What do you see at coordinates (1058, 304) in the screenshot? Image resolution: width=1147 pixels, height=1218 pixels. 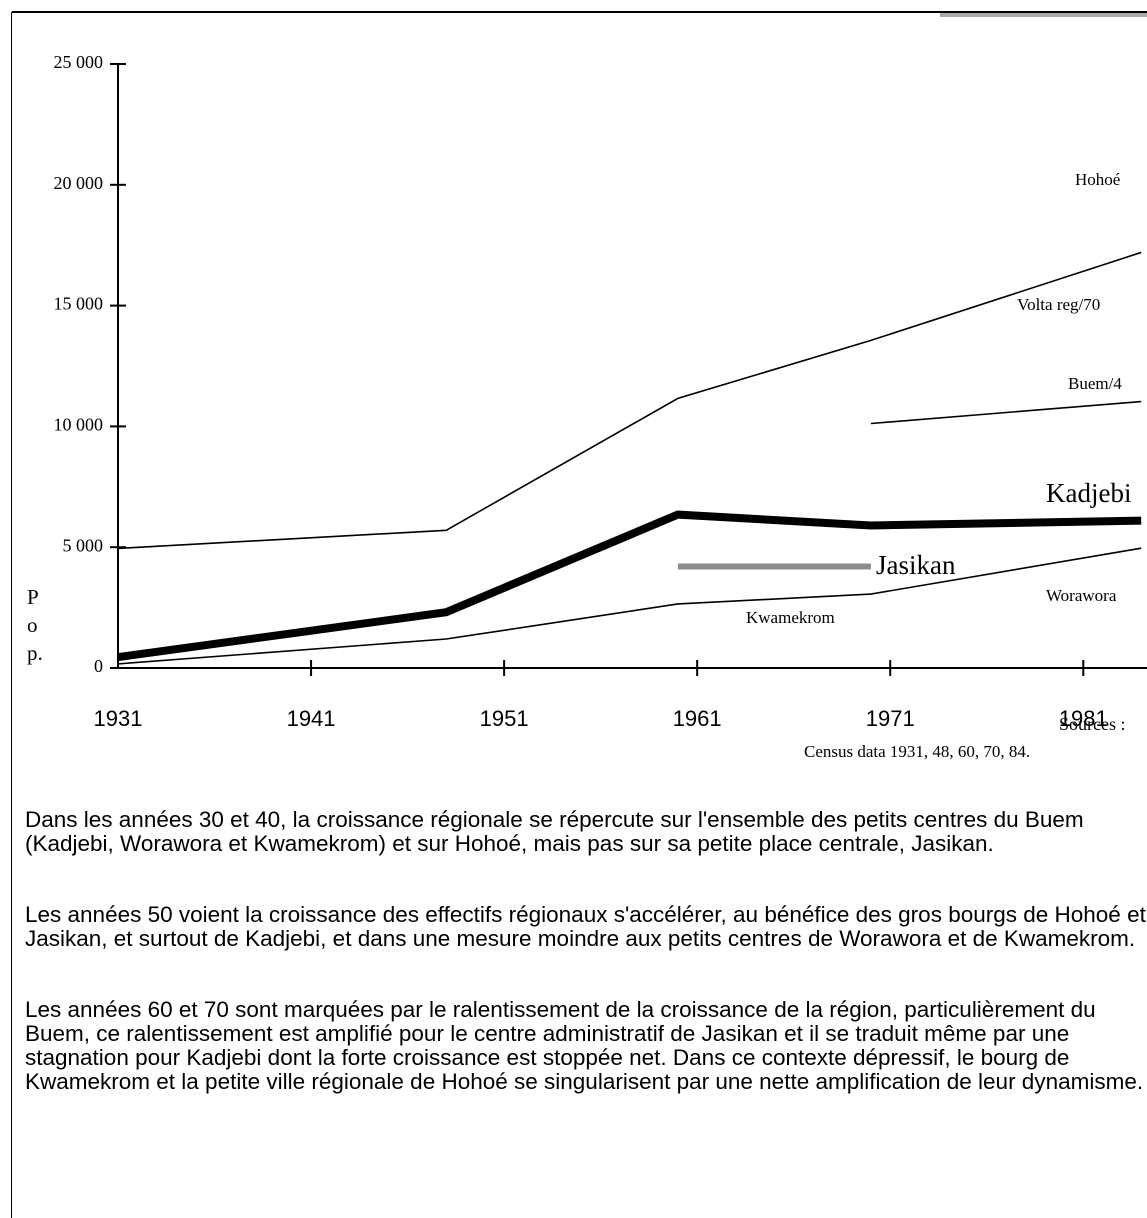 I see `series-label: Volta reg/70` at bounding box center [1058, 304].